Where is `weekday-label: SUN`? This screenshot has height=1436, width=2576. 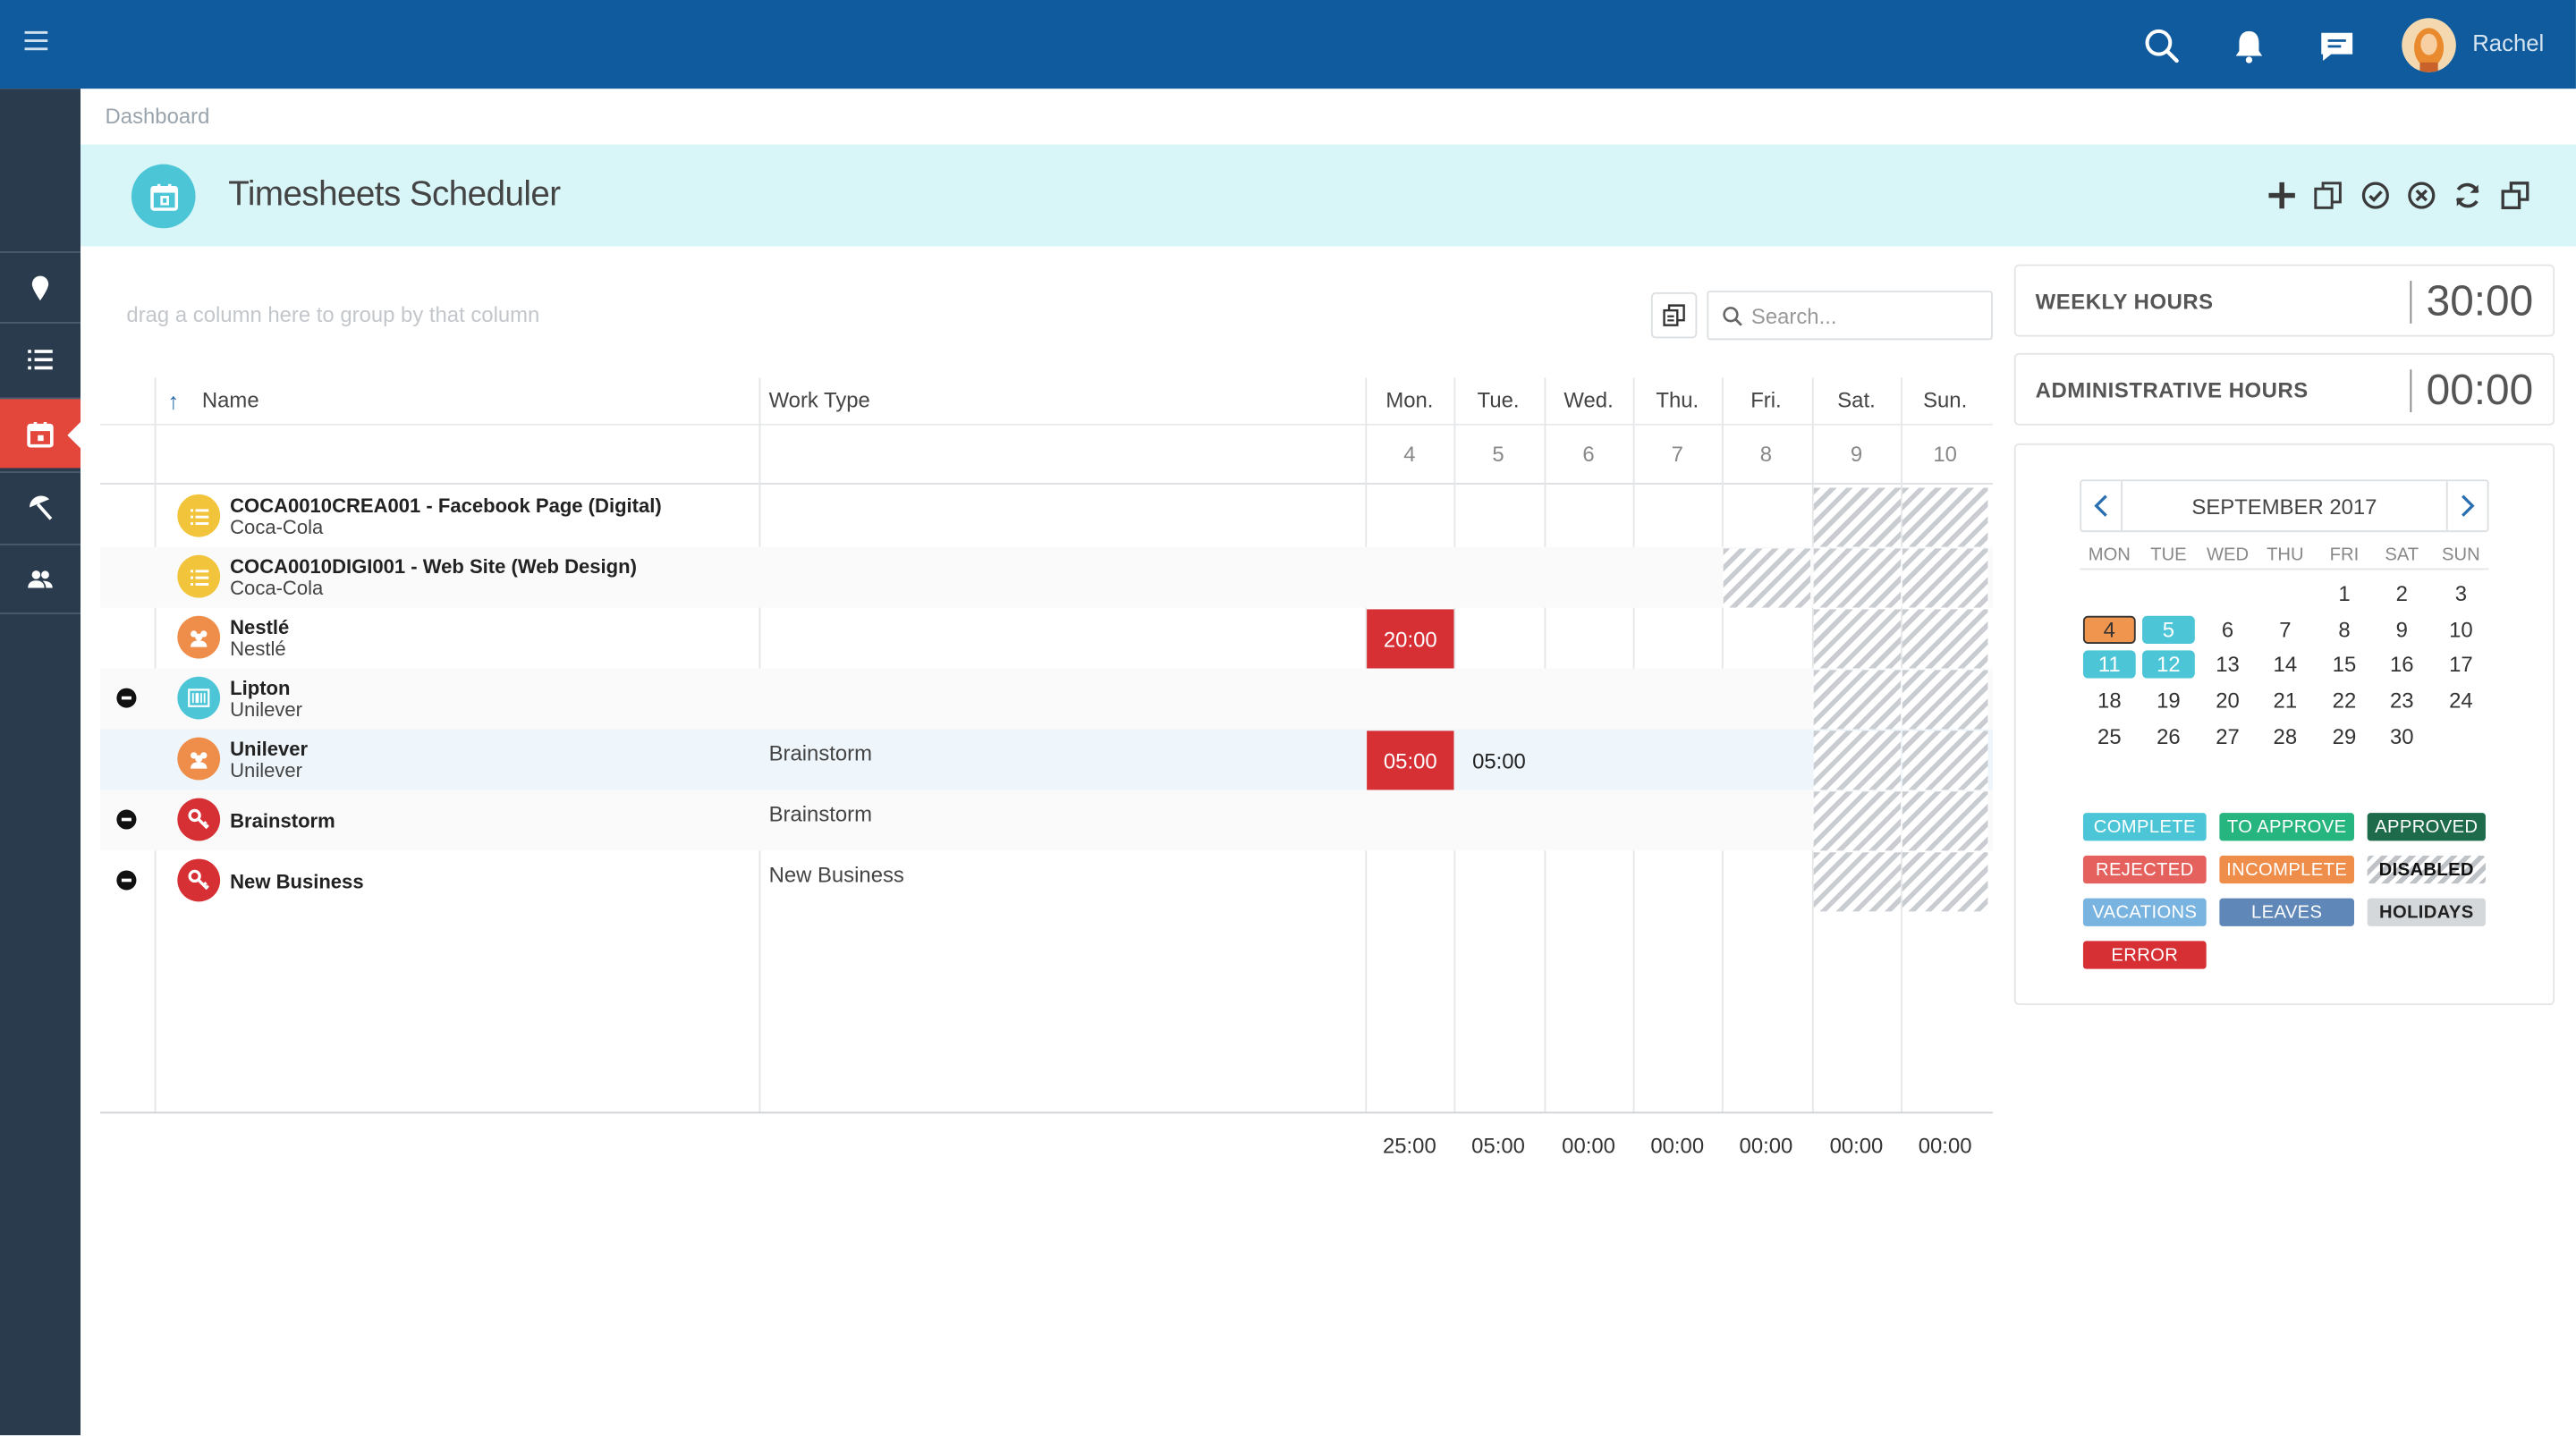
weekday-label: SUN is located at coordinates (2461, 555).